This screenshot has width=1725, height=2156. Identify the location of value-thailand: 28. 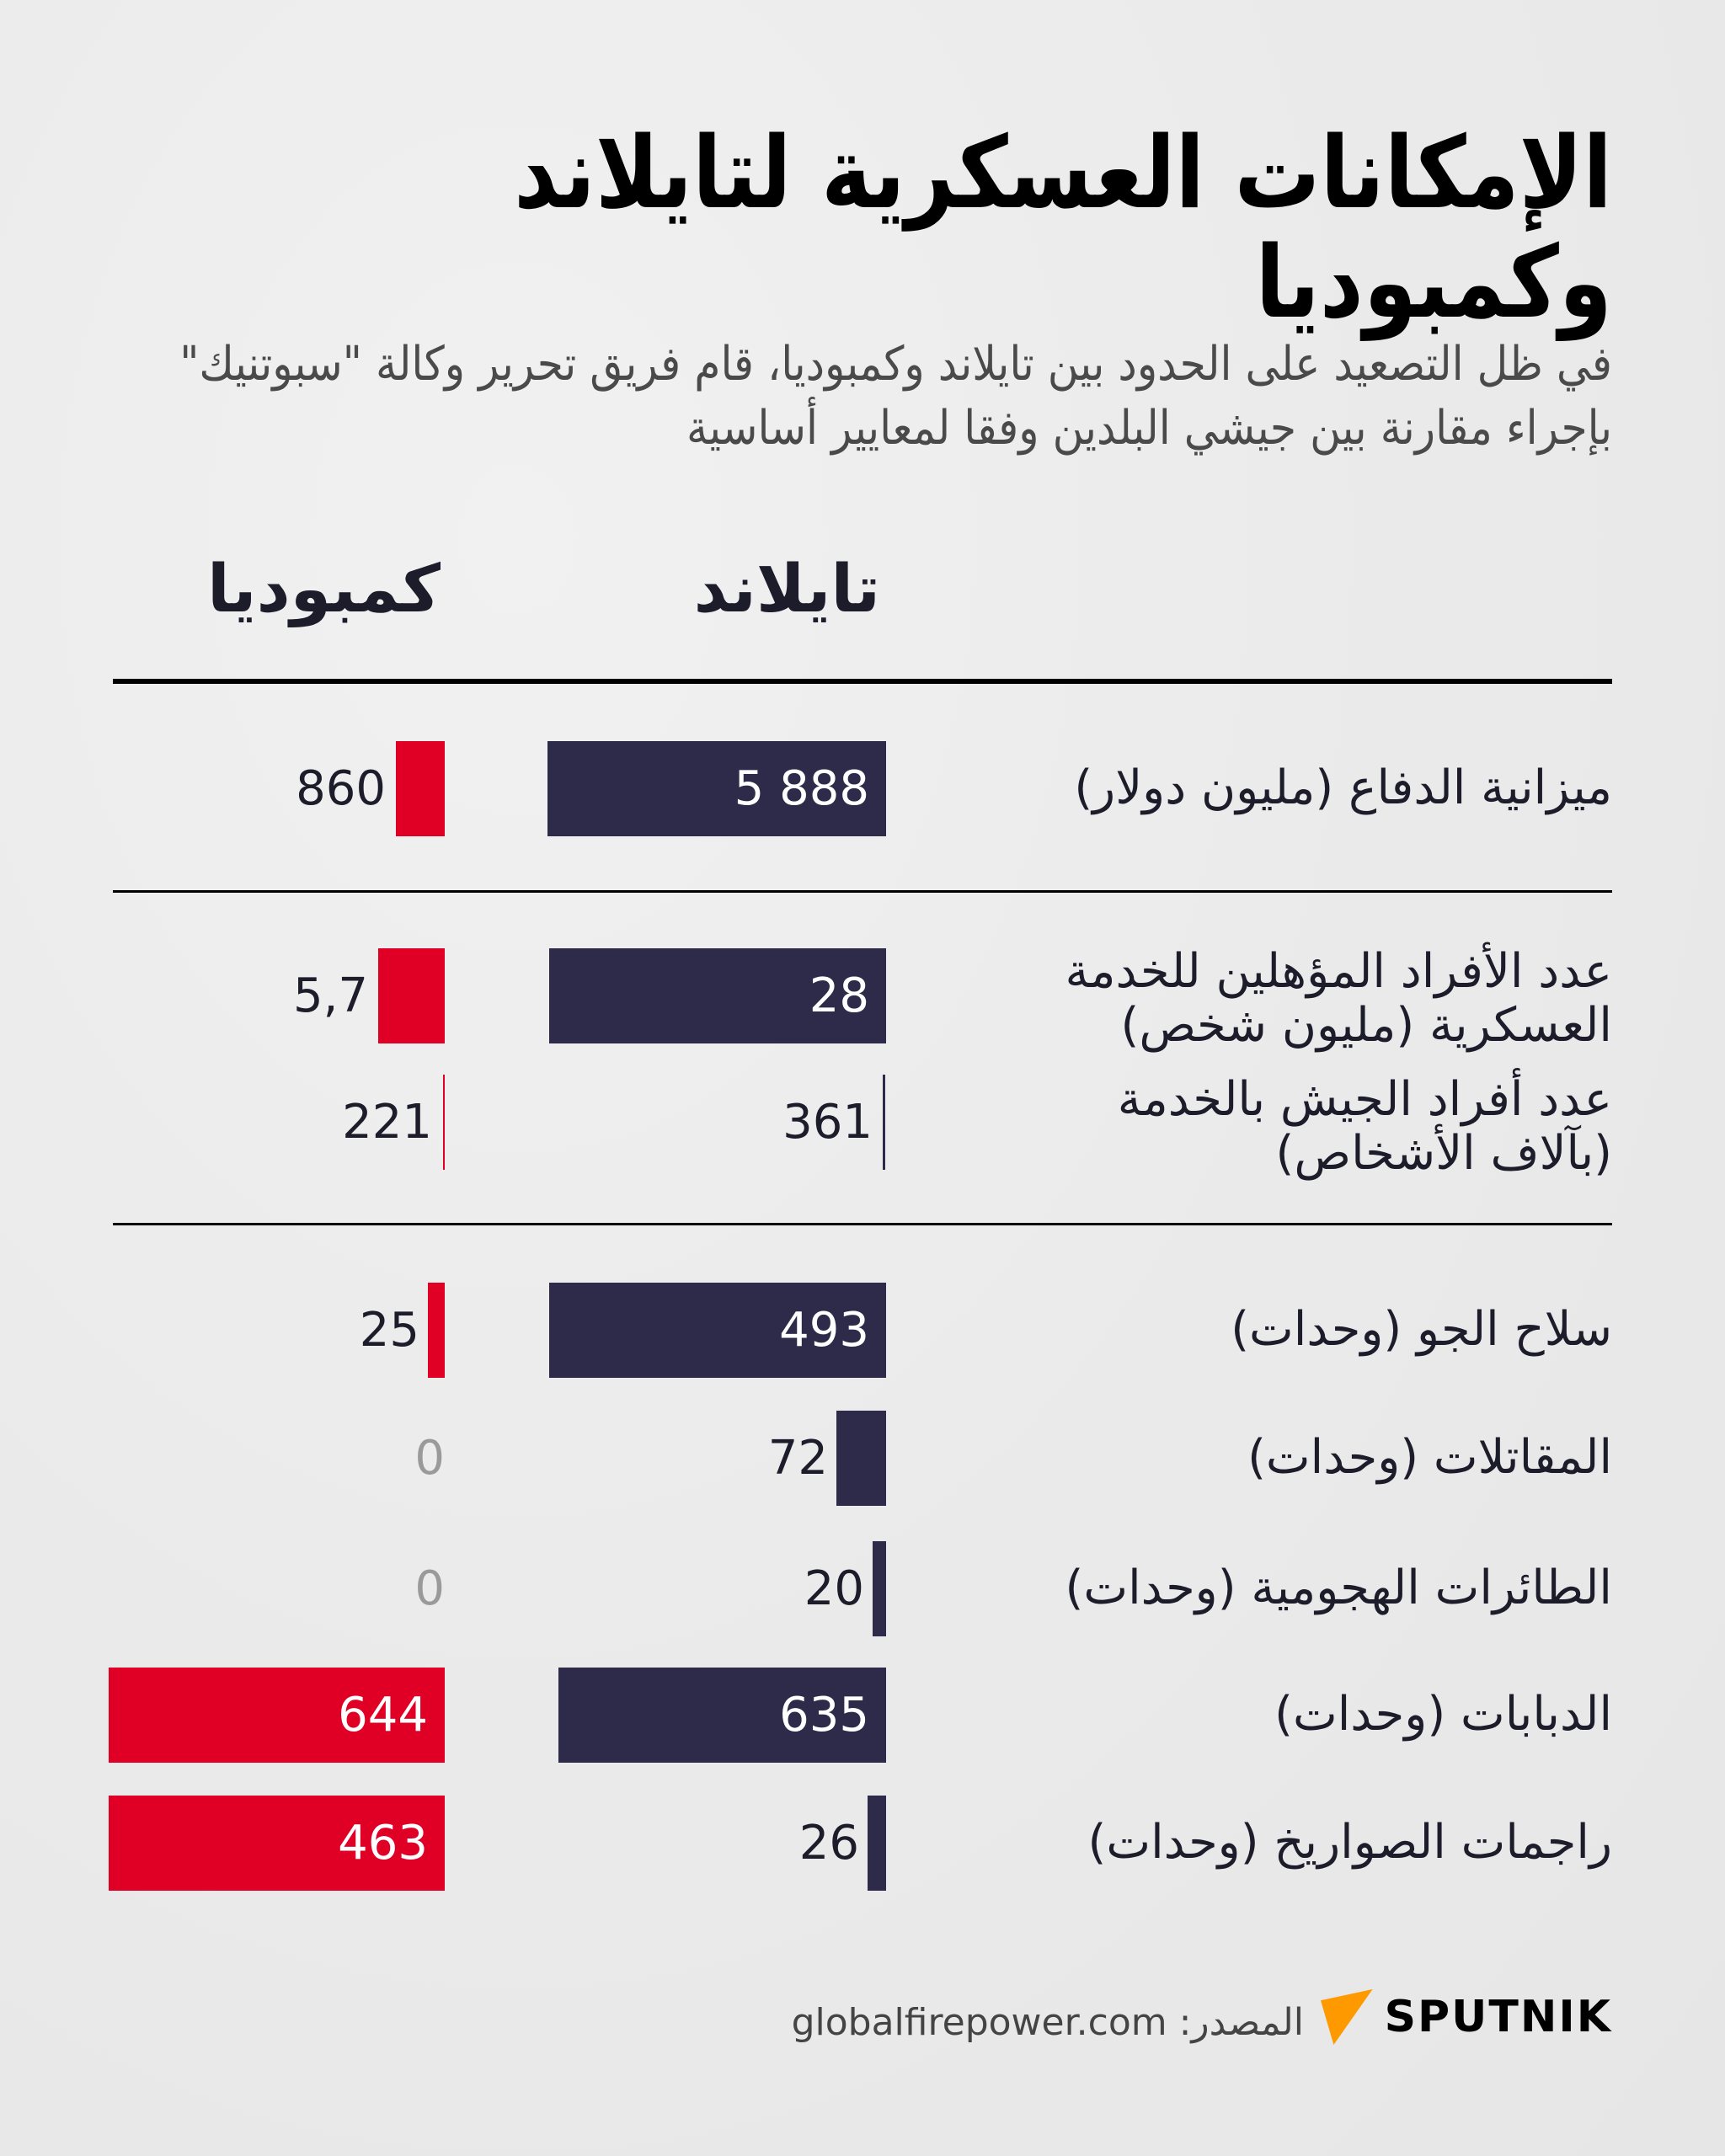
(839, 996).